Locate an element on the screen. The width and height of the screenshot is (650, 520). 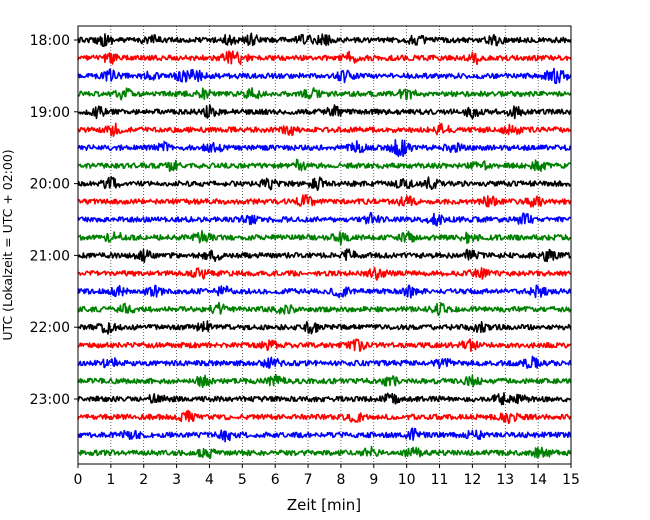
y-tick-label: 18:00 is located at coordinates (50, 41).